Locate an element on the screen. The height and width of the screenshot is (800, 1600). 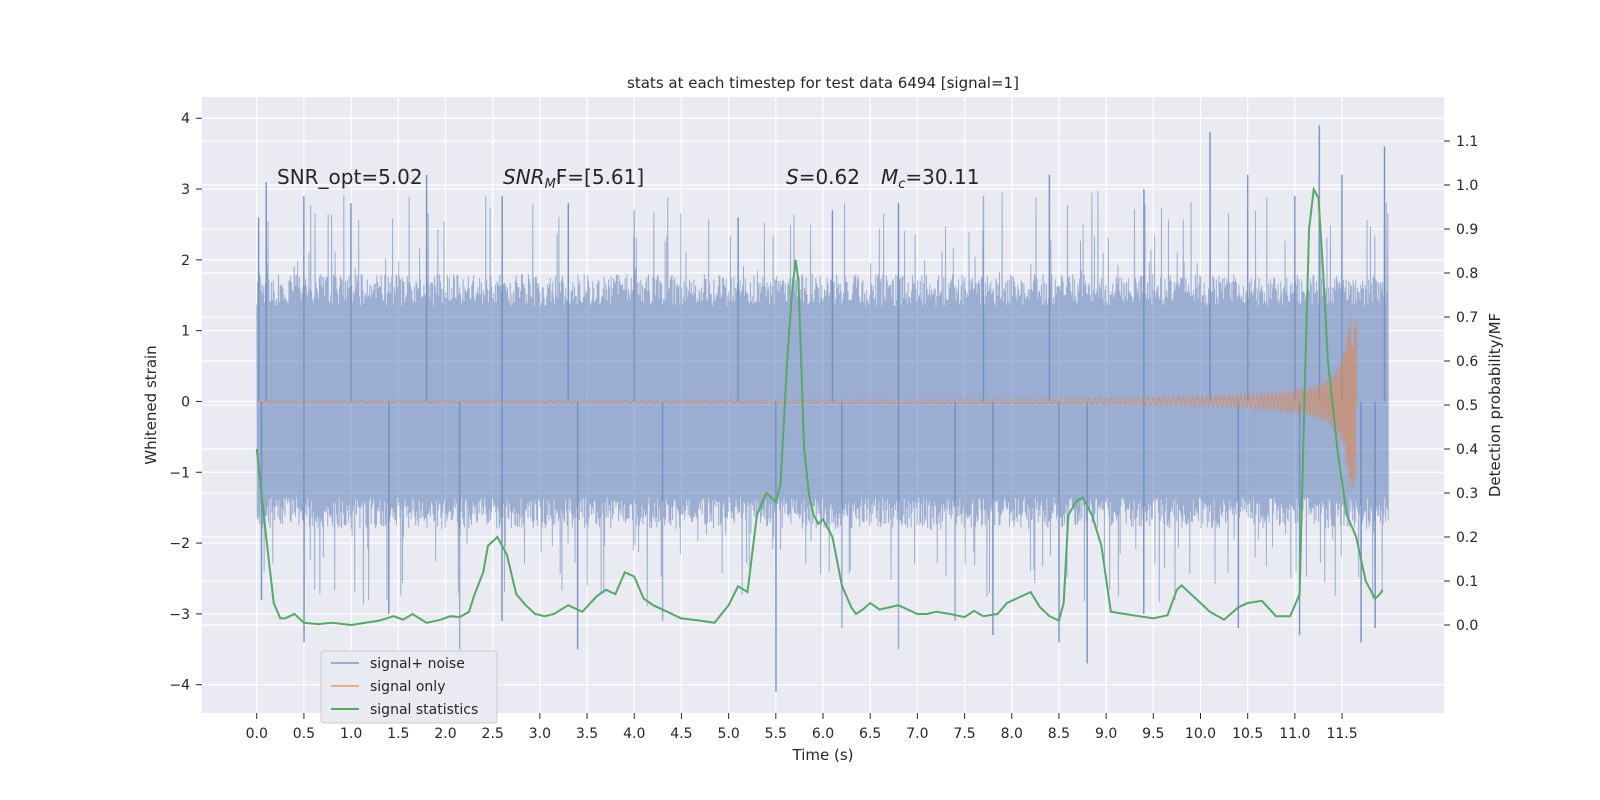
y-tick-label: −3 is located at coordinates (179, 615).